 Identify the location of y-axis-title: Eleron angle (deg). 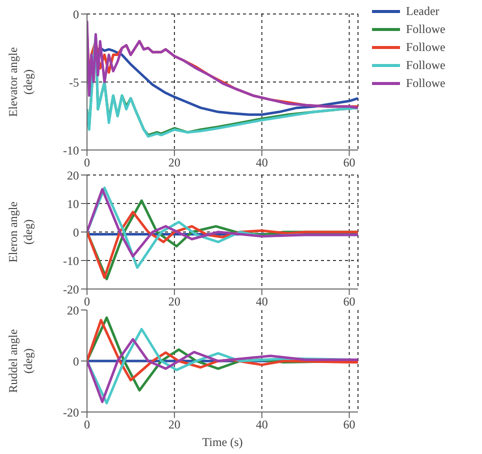
(20, 232).